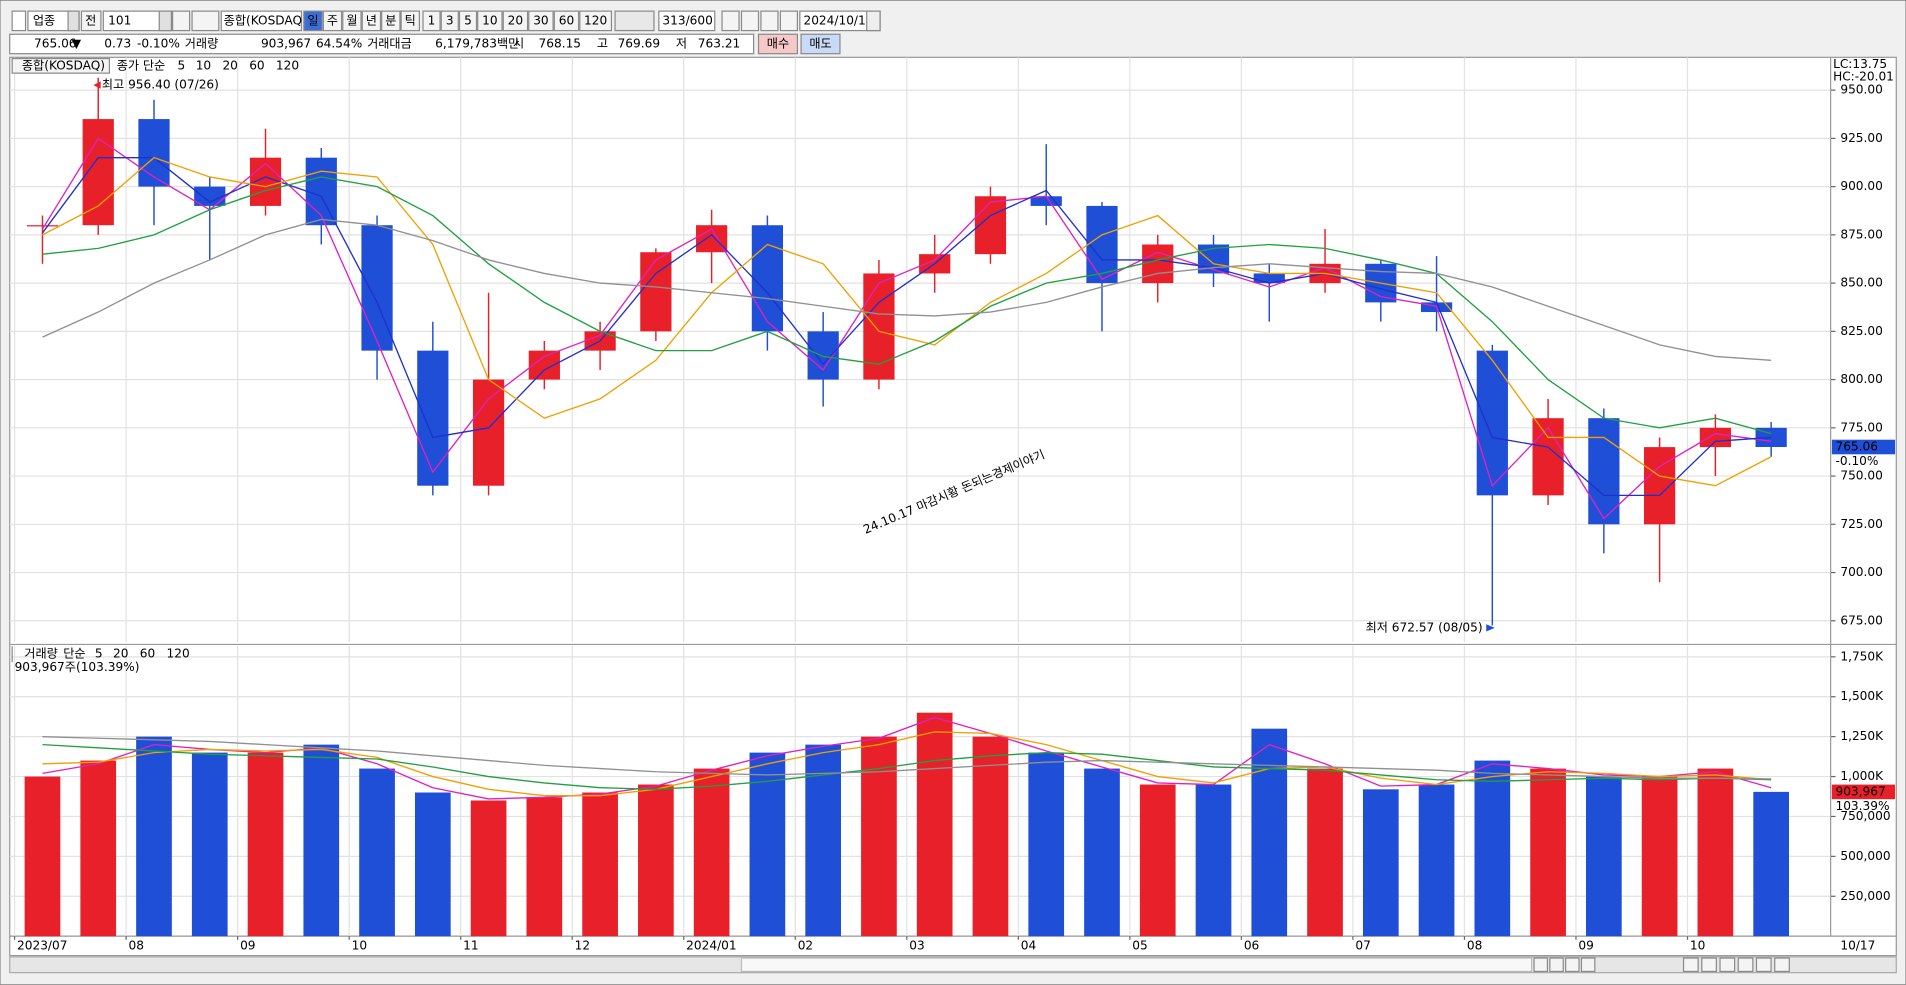 This screenshot has height=985, width=1906. I want to click on interval-label: 10, so click(489, 20).